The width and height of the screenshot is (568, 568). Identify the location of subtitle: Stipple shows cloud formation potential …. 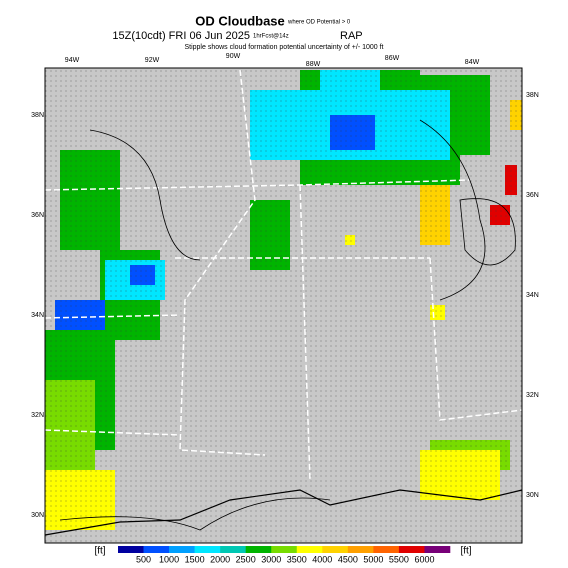
(283, 47).